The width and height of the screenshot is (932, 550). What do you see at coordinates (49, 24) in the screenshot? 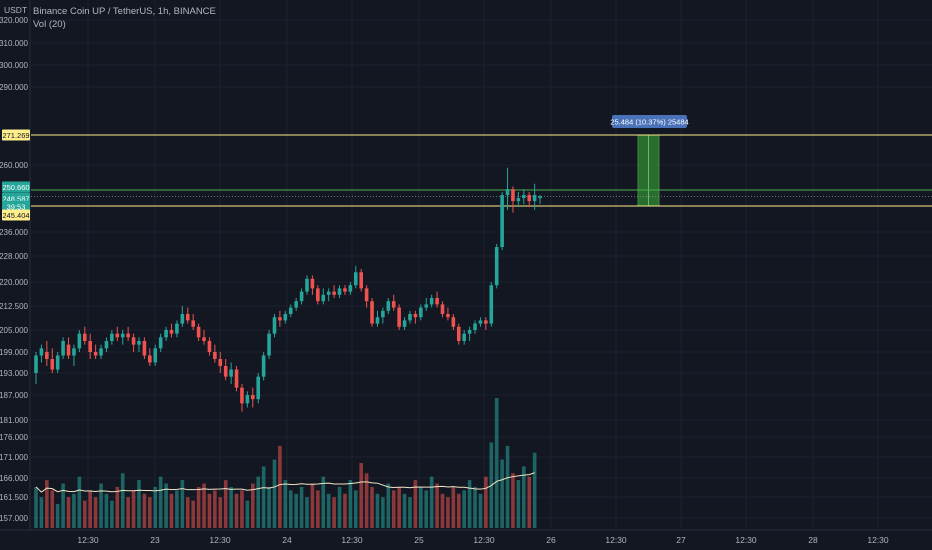
I see `volume-indicator-label: Vol (20)` at bounding box center [49, 24].